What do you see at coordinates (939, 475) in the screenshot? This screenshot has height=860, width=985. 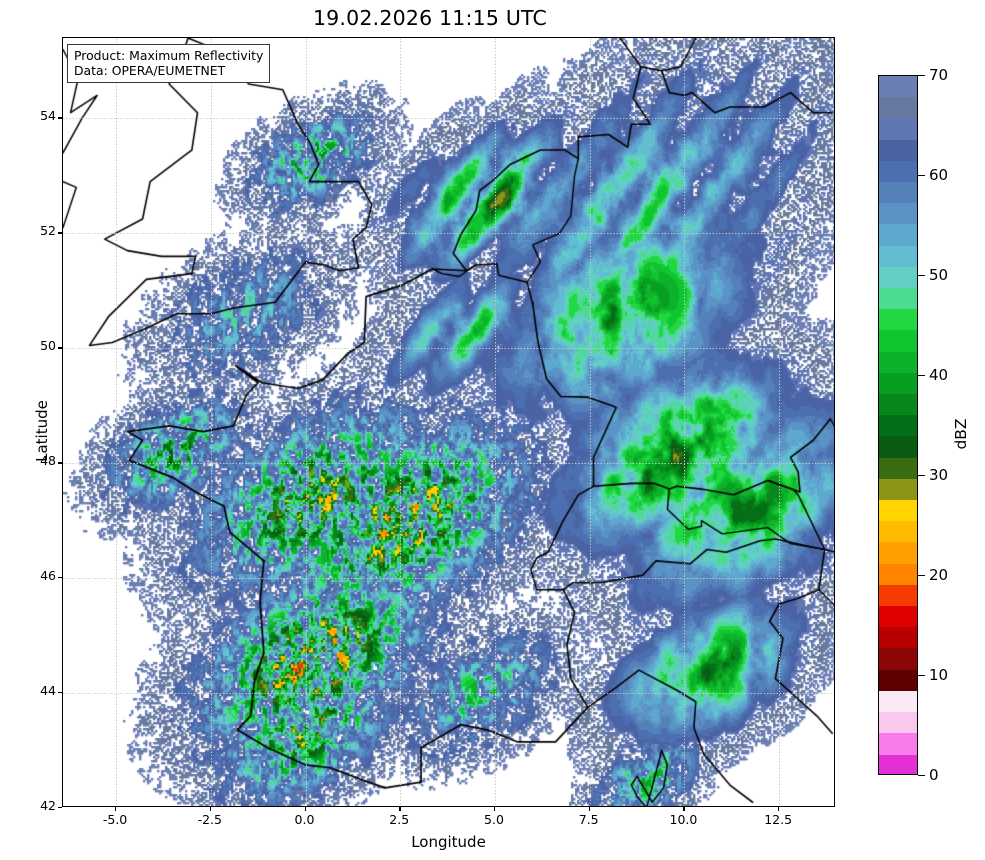 I see `colorbar-tick-label: 30` at bounding box center [939, 475].